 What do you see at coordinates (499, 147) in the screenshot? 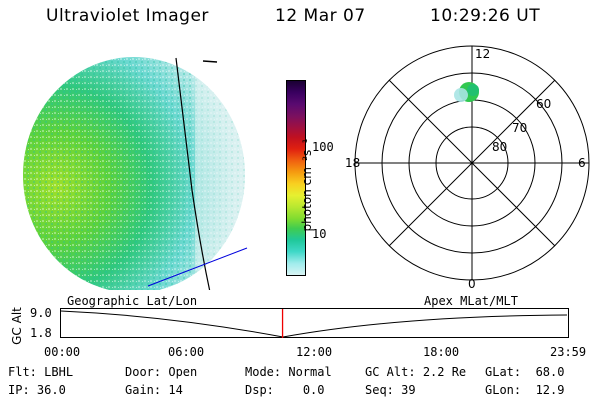
I see `lat-label-80: 80` at bounding box center [499, 147].